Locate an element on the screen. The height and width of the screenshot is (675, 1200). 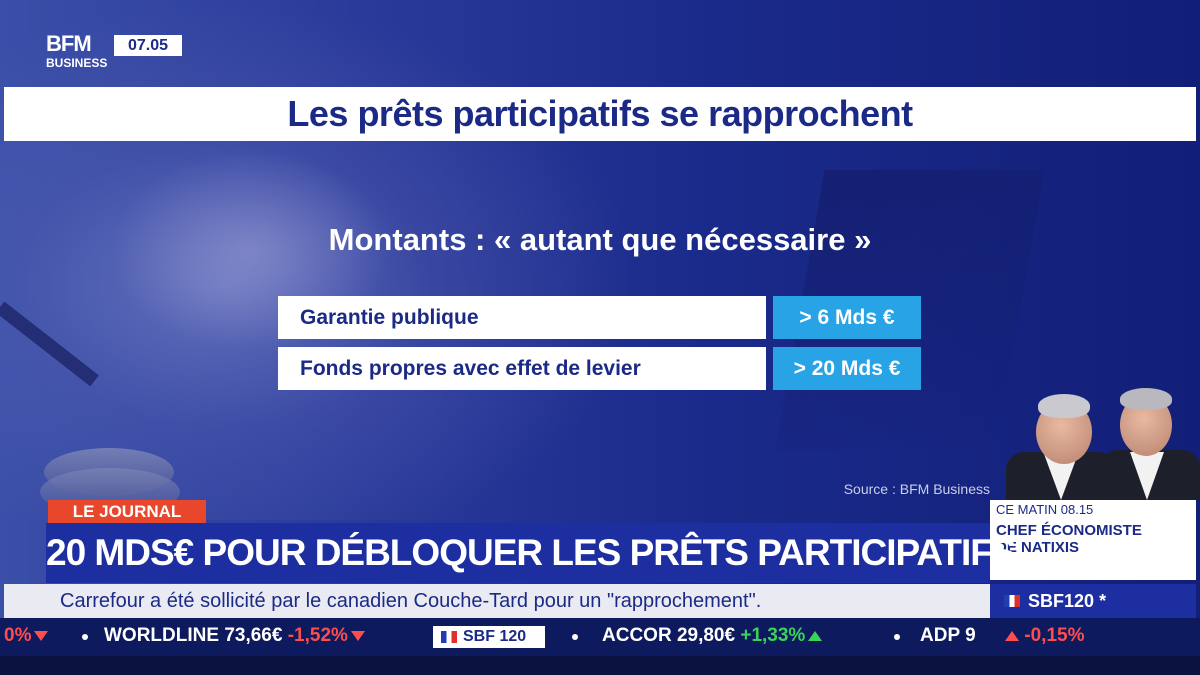
channel-logo: BFM BUSINESS is located at coordinates (78, 53).